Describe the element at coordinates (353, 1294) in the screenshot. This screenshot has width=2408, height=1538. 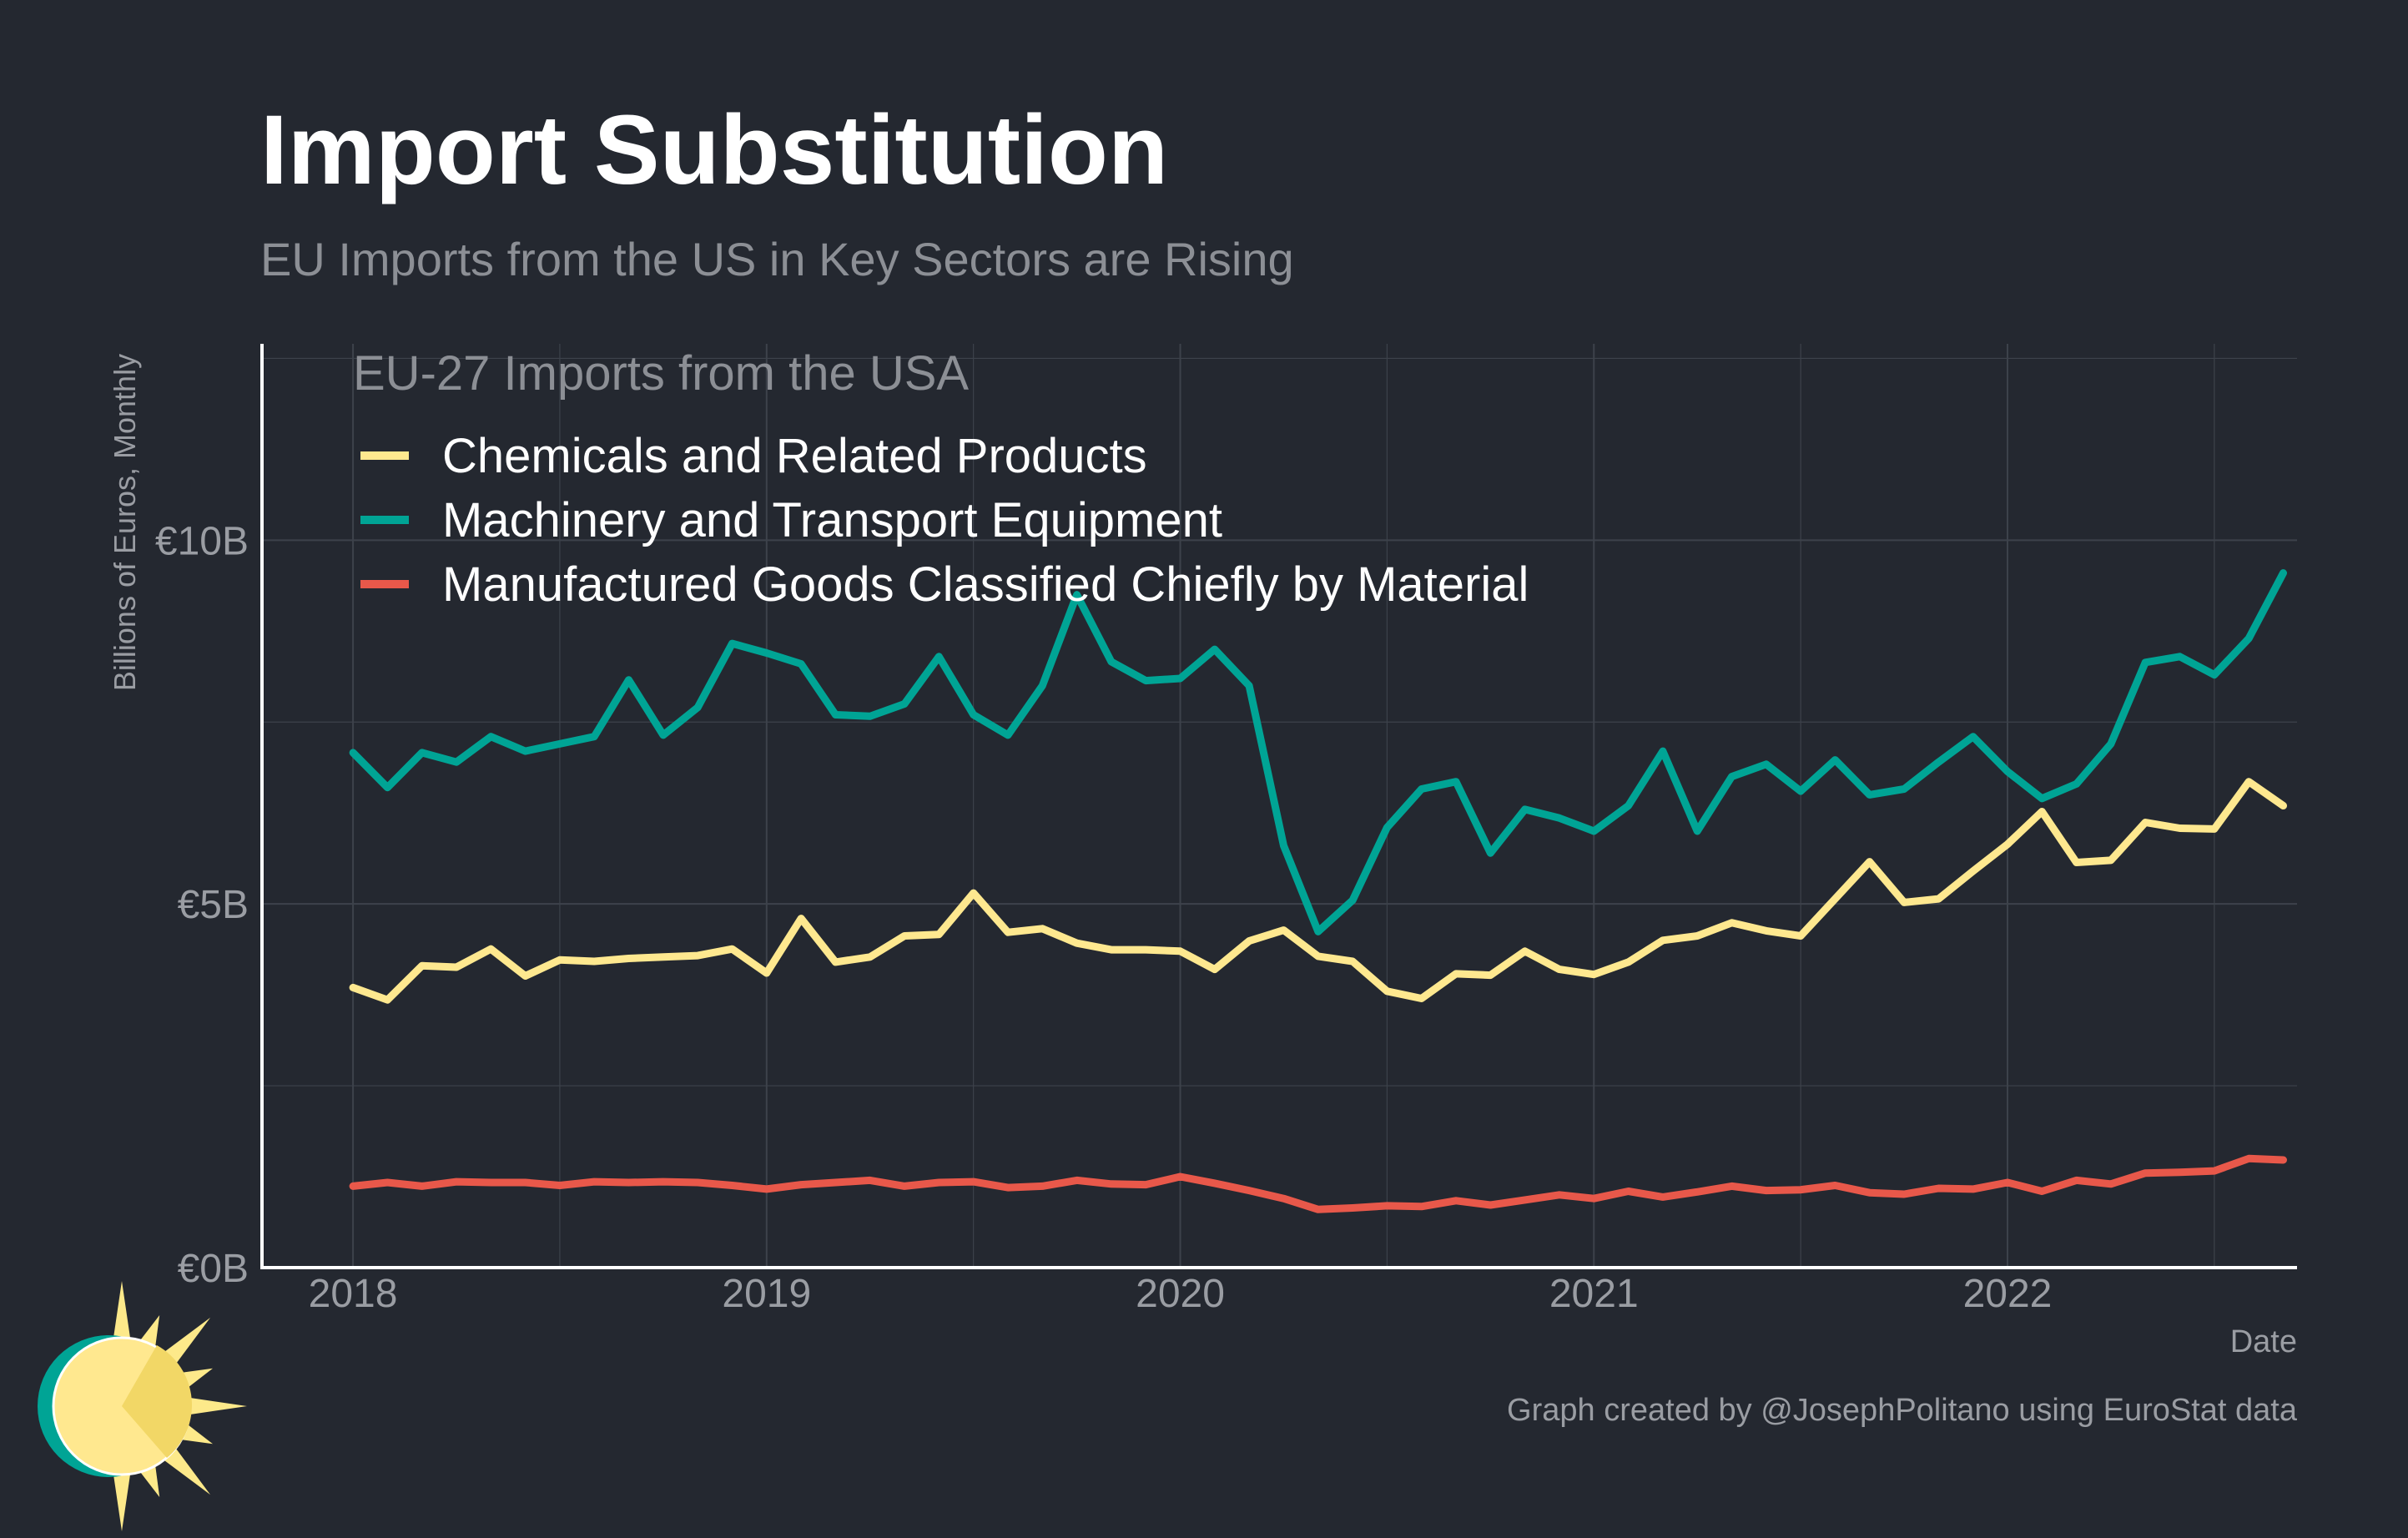
I see `x-tick-label-0: 2018` at that location.